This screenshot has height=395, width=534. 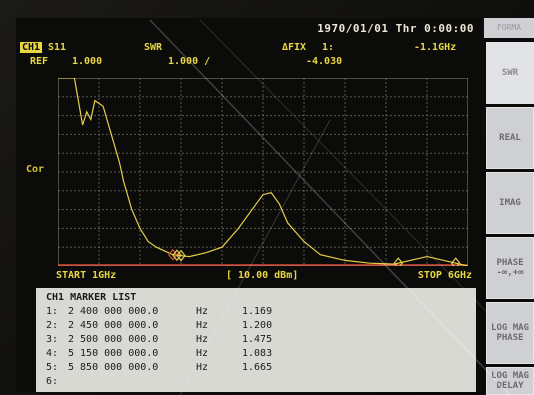 What do you see at coordinates (189, 61) in the screenshot?
I see `scale-value: 1.000 /` at bounding box center [189, 61].